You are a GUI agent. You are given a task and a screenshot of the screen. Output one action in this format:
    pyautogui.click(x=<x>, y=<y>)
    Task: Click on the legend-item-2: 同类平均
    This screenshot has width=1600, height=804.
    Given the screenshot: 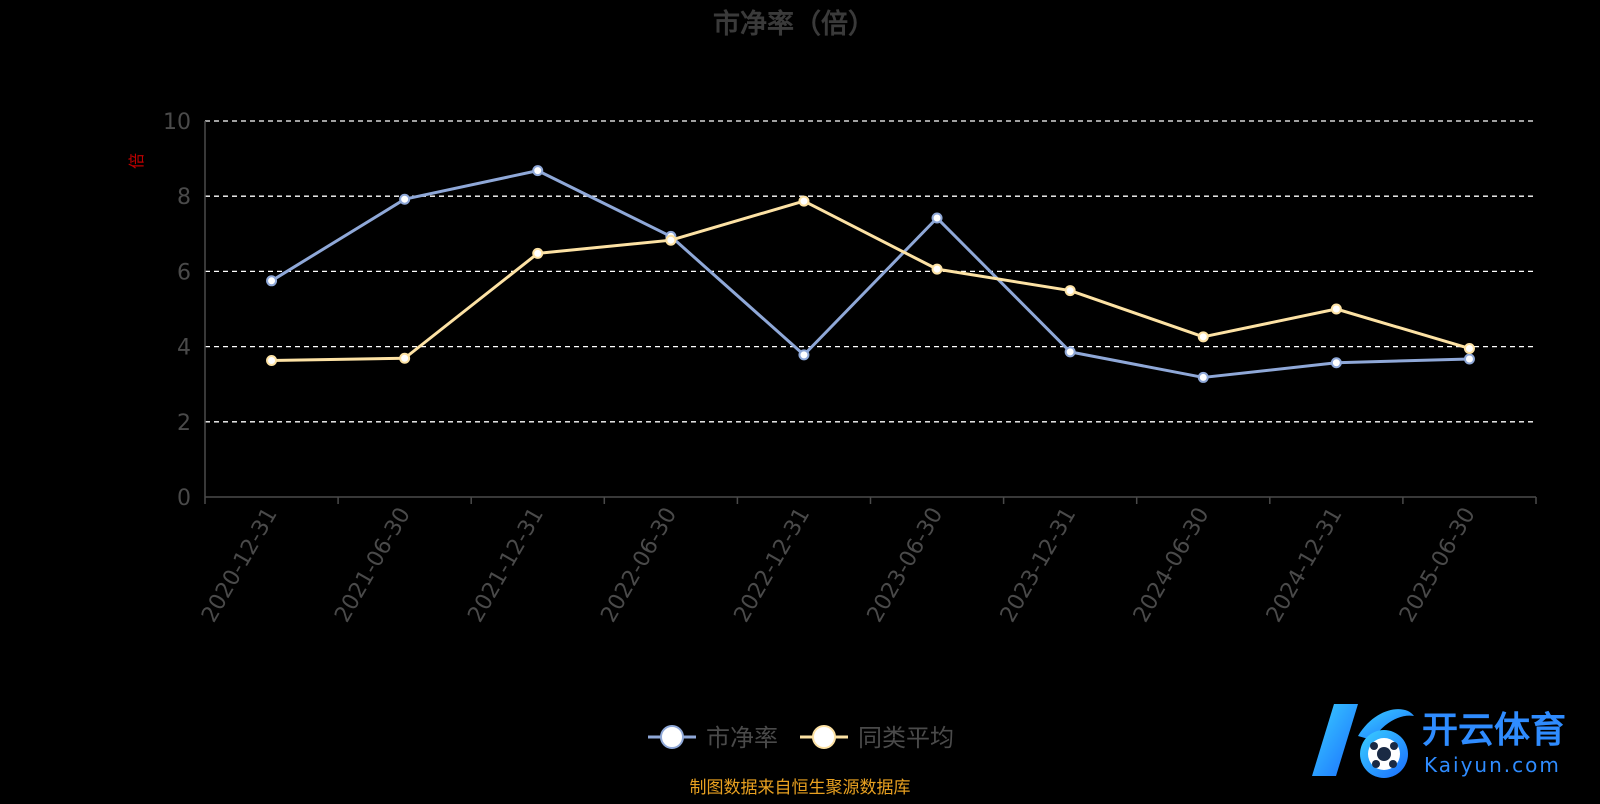 What is the action you would take?
    pyautogui.click(x=877, y=738)
    